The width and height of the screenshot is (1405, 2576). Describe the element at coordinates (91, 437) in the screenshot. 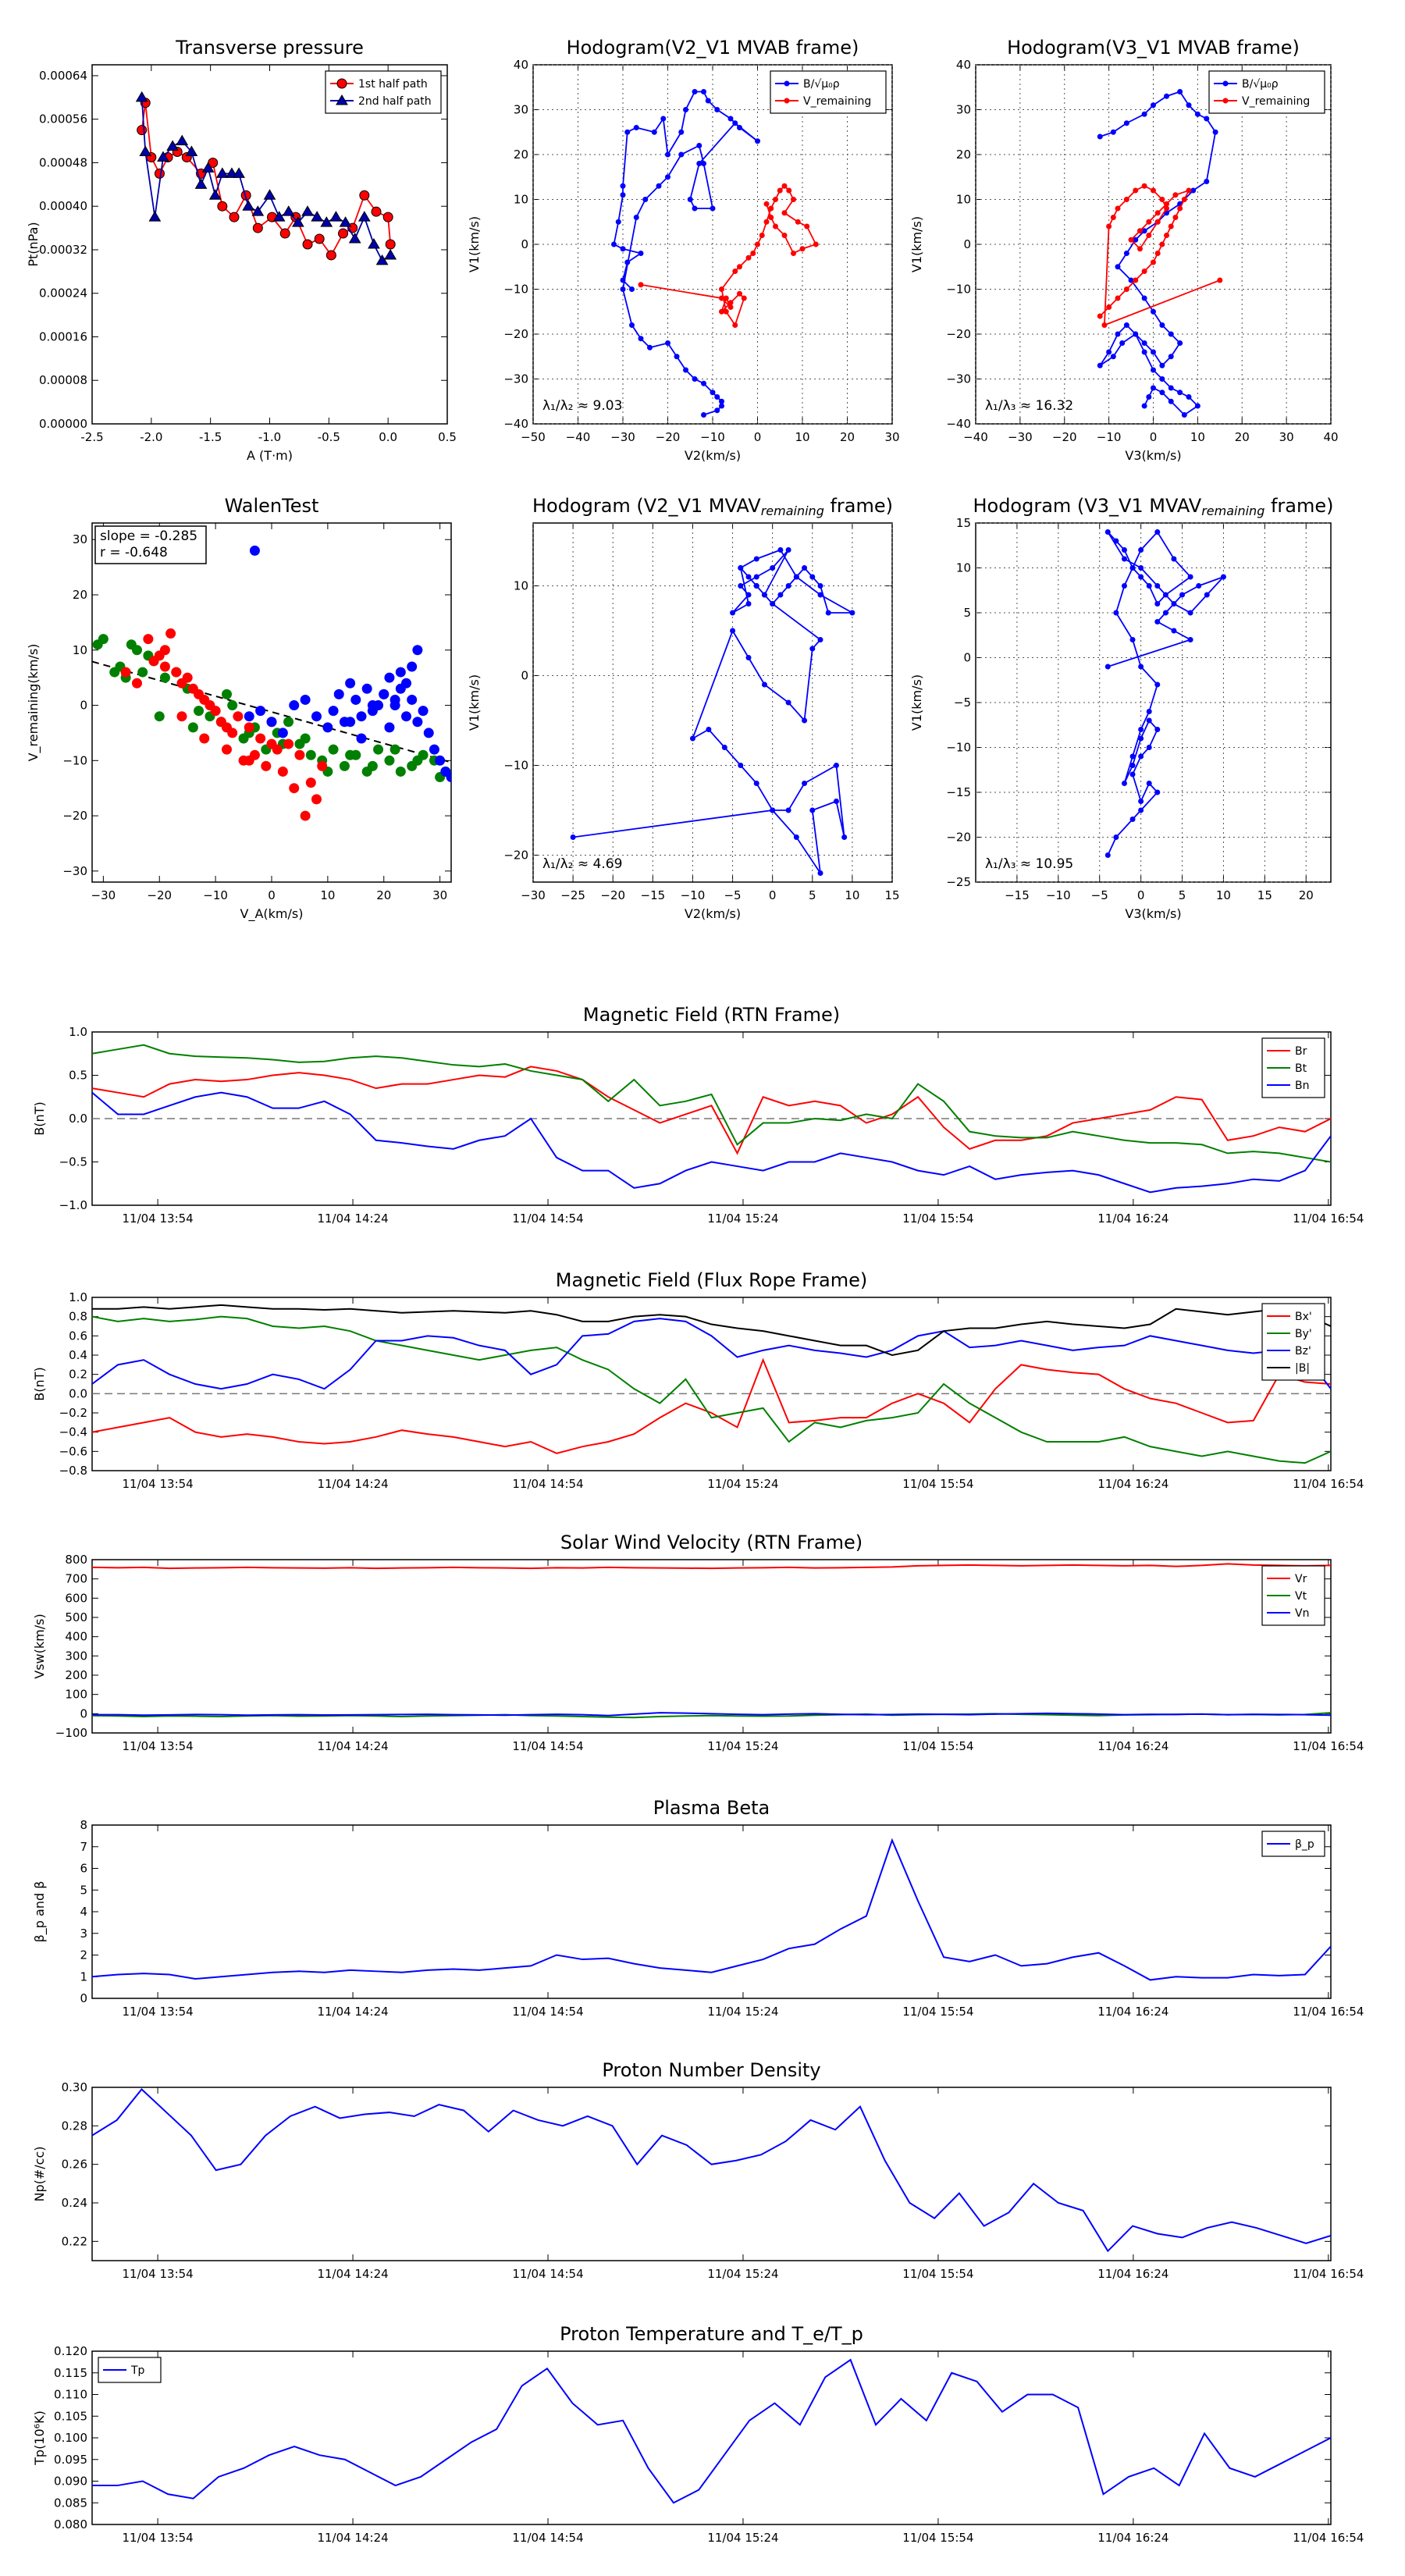

I see `x-tick-label: -2.5` at that location.